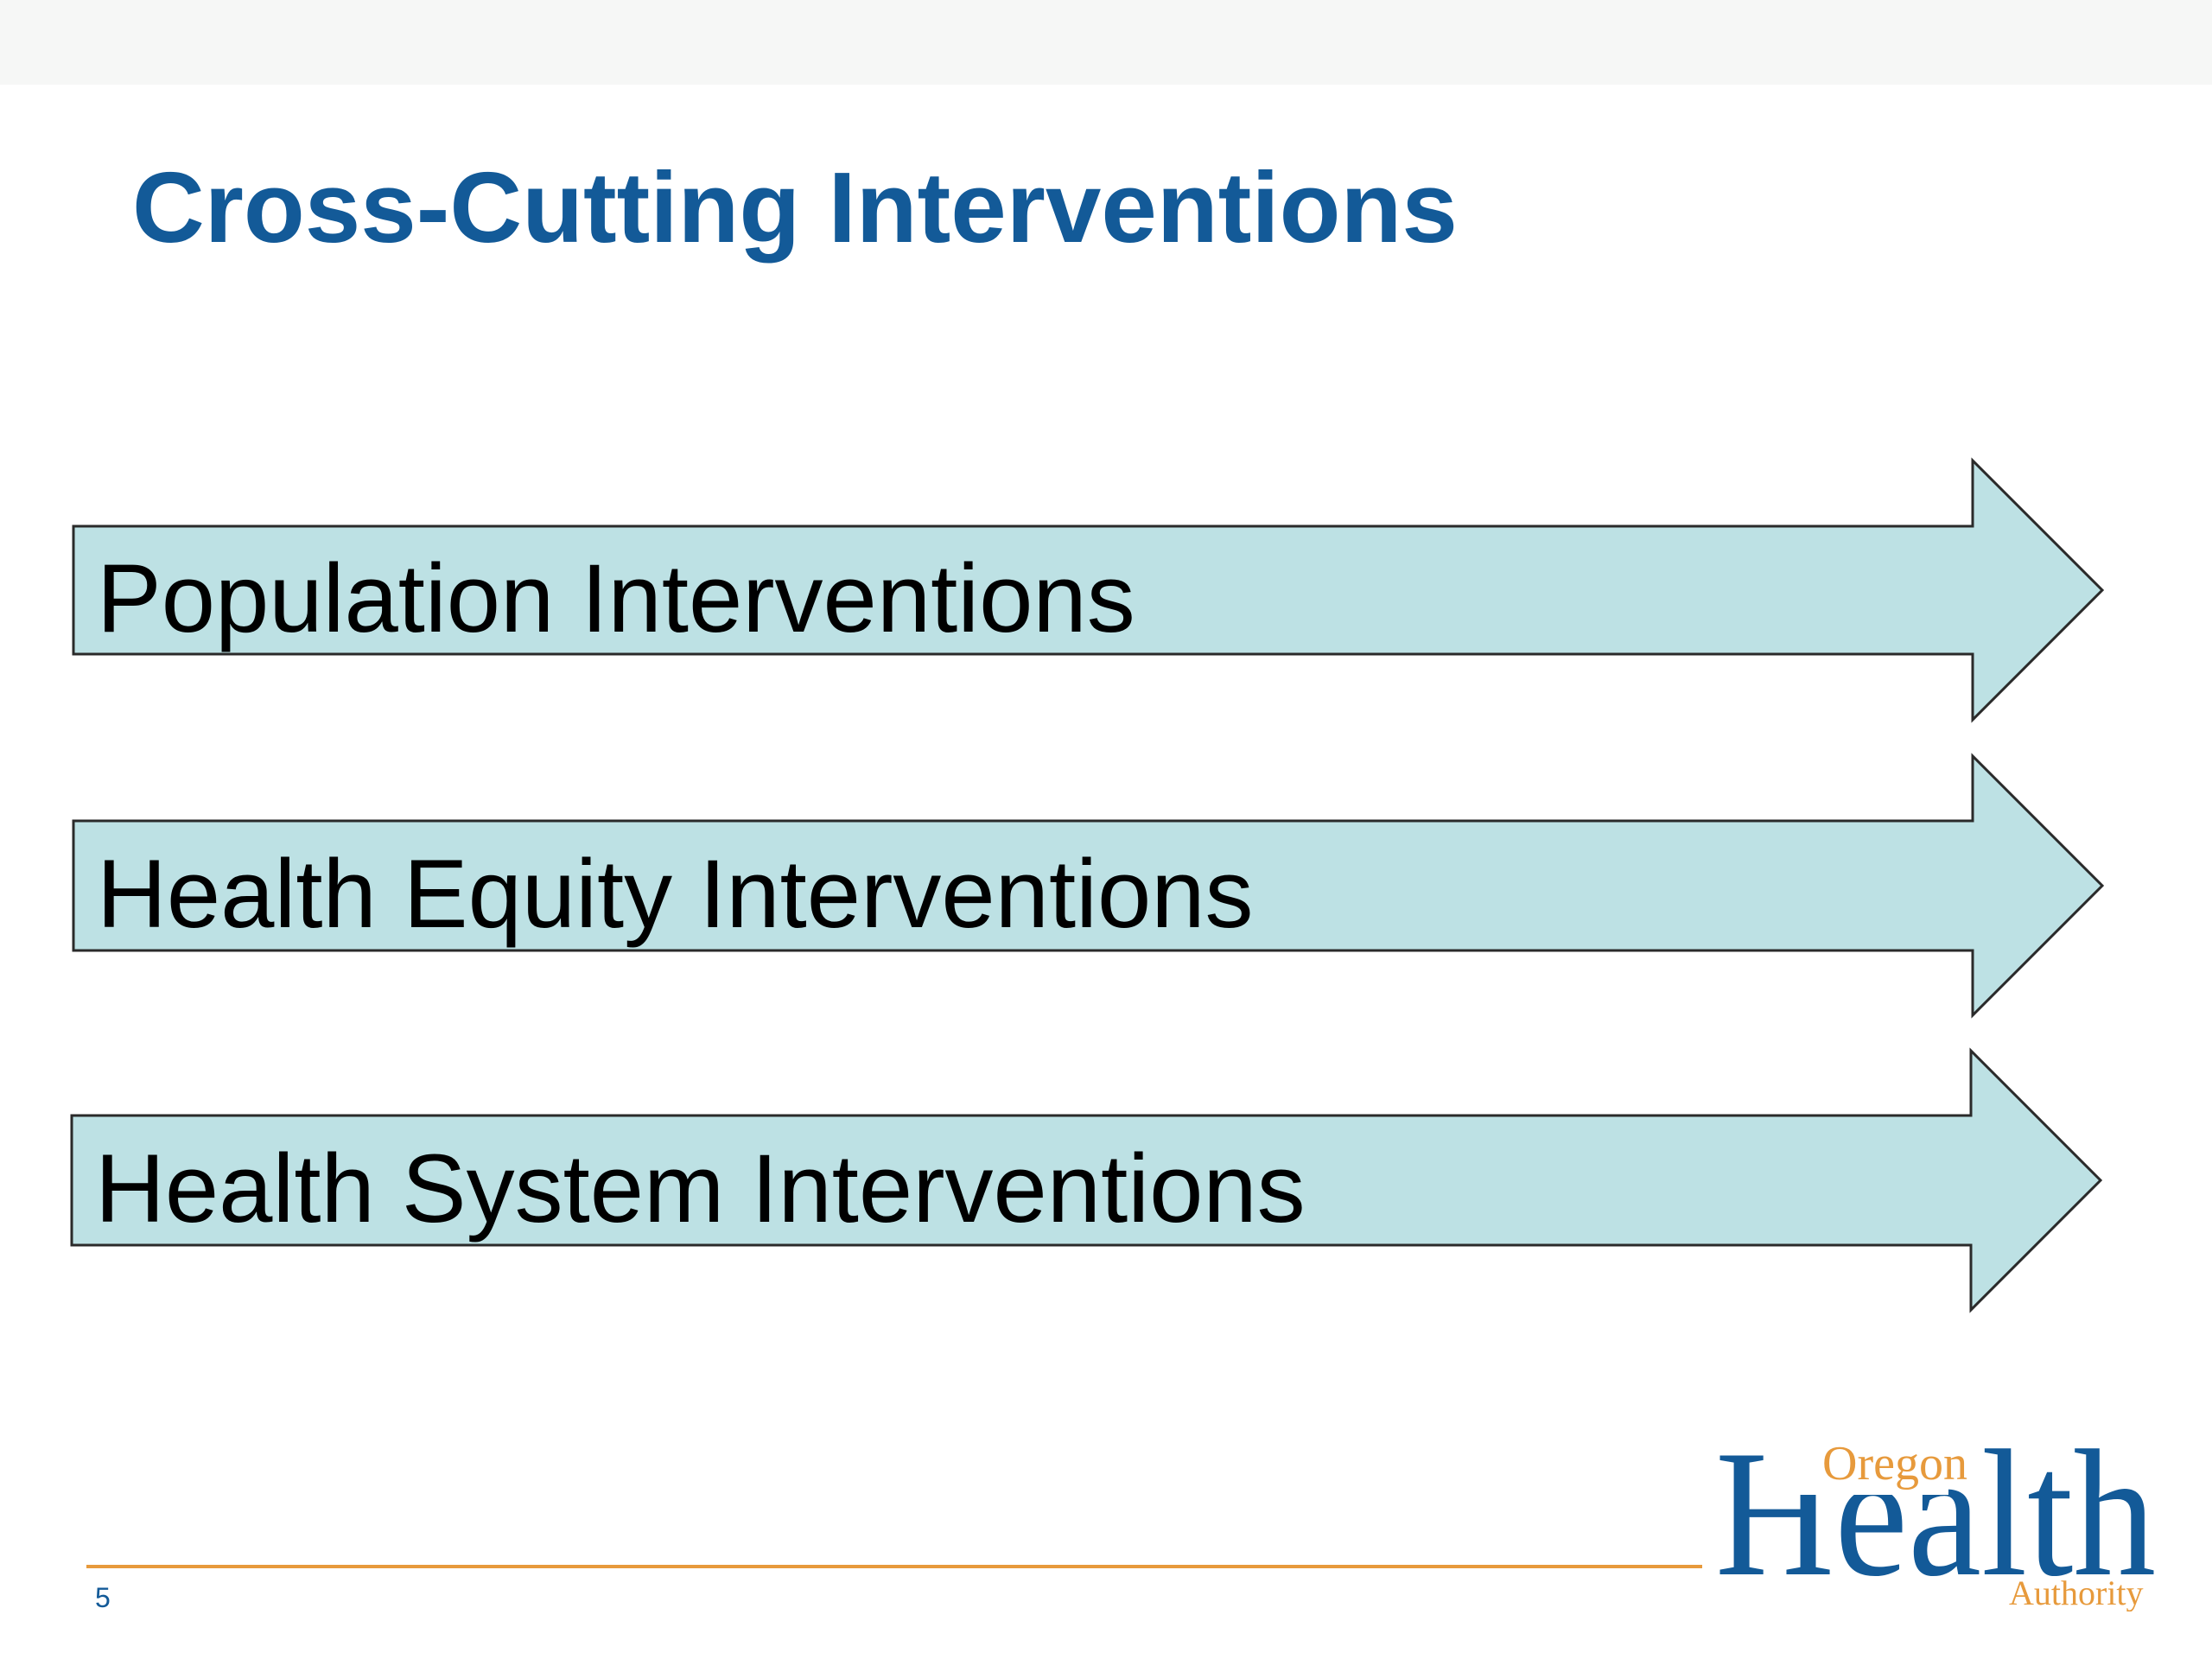  I want to click on health-system-arrow-shape, so click(1086, 1180).